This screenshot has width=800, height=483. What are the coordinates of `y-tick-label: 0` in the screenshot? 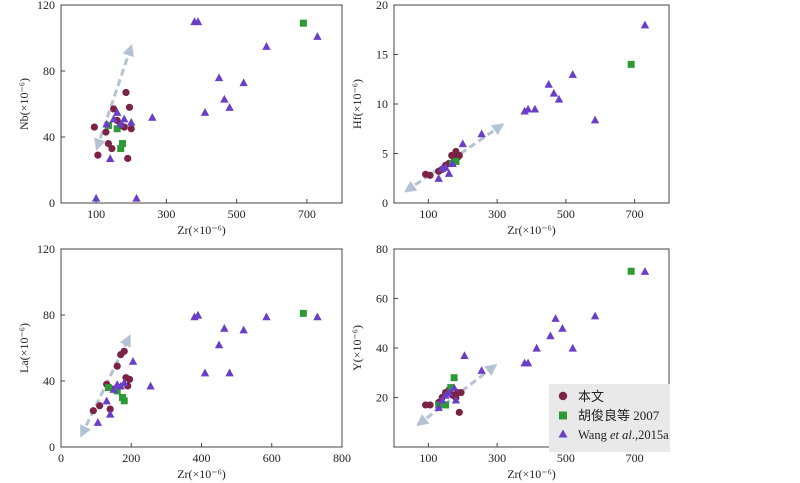 It's located at (52, 447).